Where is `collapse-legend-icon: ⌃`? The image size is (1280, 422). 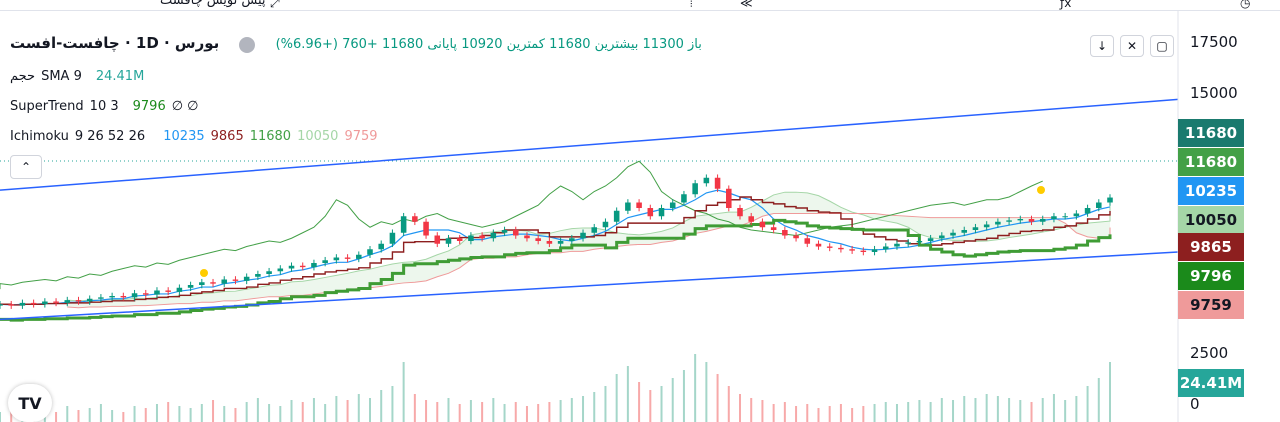
collapse-legend-icon: ⌃ is located at coordinates (26, 167).